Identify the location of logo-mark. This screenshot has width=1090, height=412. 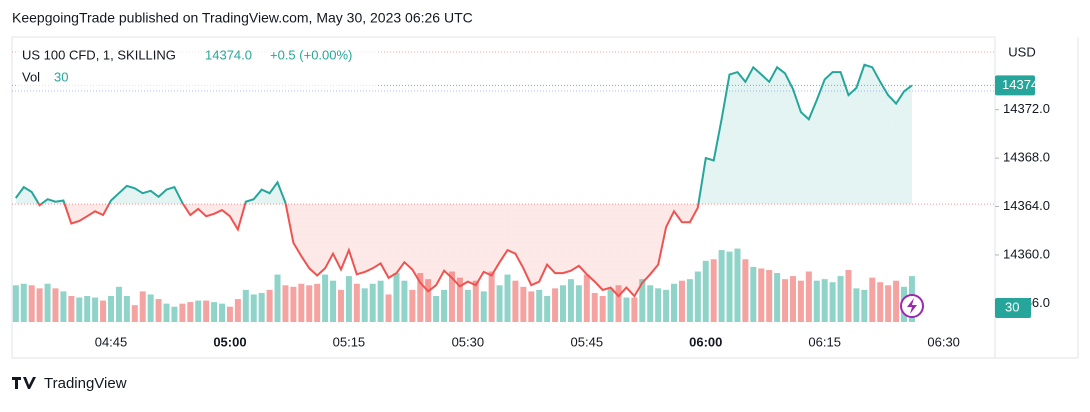
(24, 383).